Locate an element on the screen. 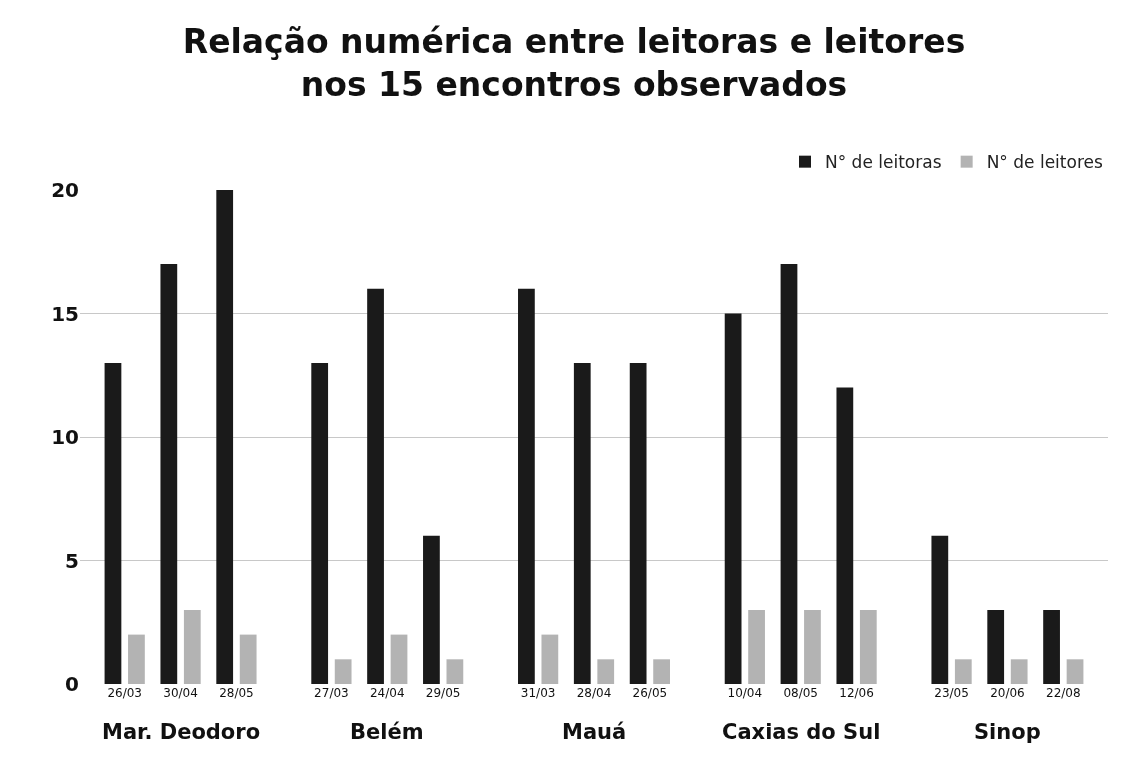 The width and height of the screenshot is (1148, 764). x-tick-label: 26/03 is located at coordinates (124, 693).